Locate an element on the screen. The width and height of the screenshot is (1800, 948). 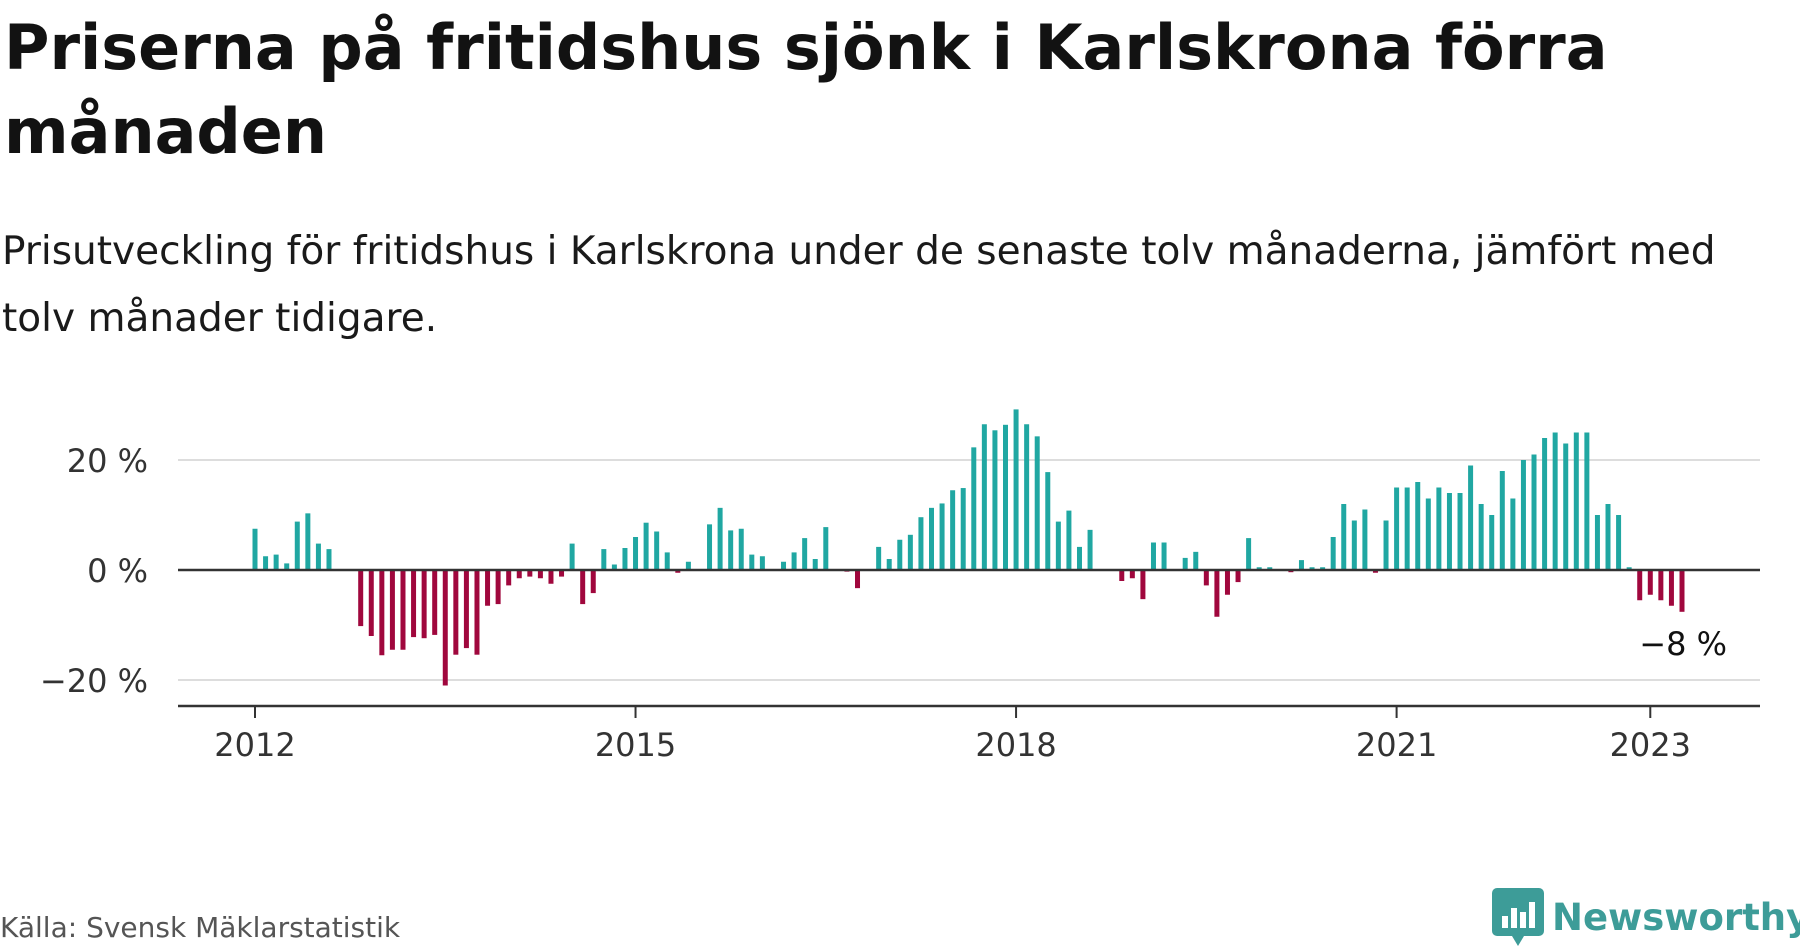
bar-chart-logo-icon is located at coordinates (1518, 917).